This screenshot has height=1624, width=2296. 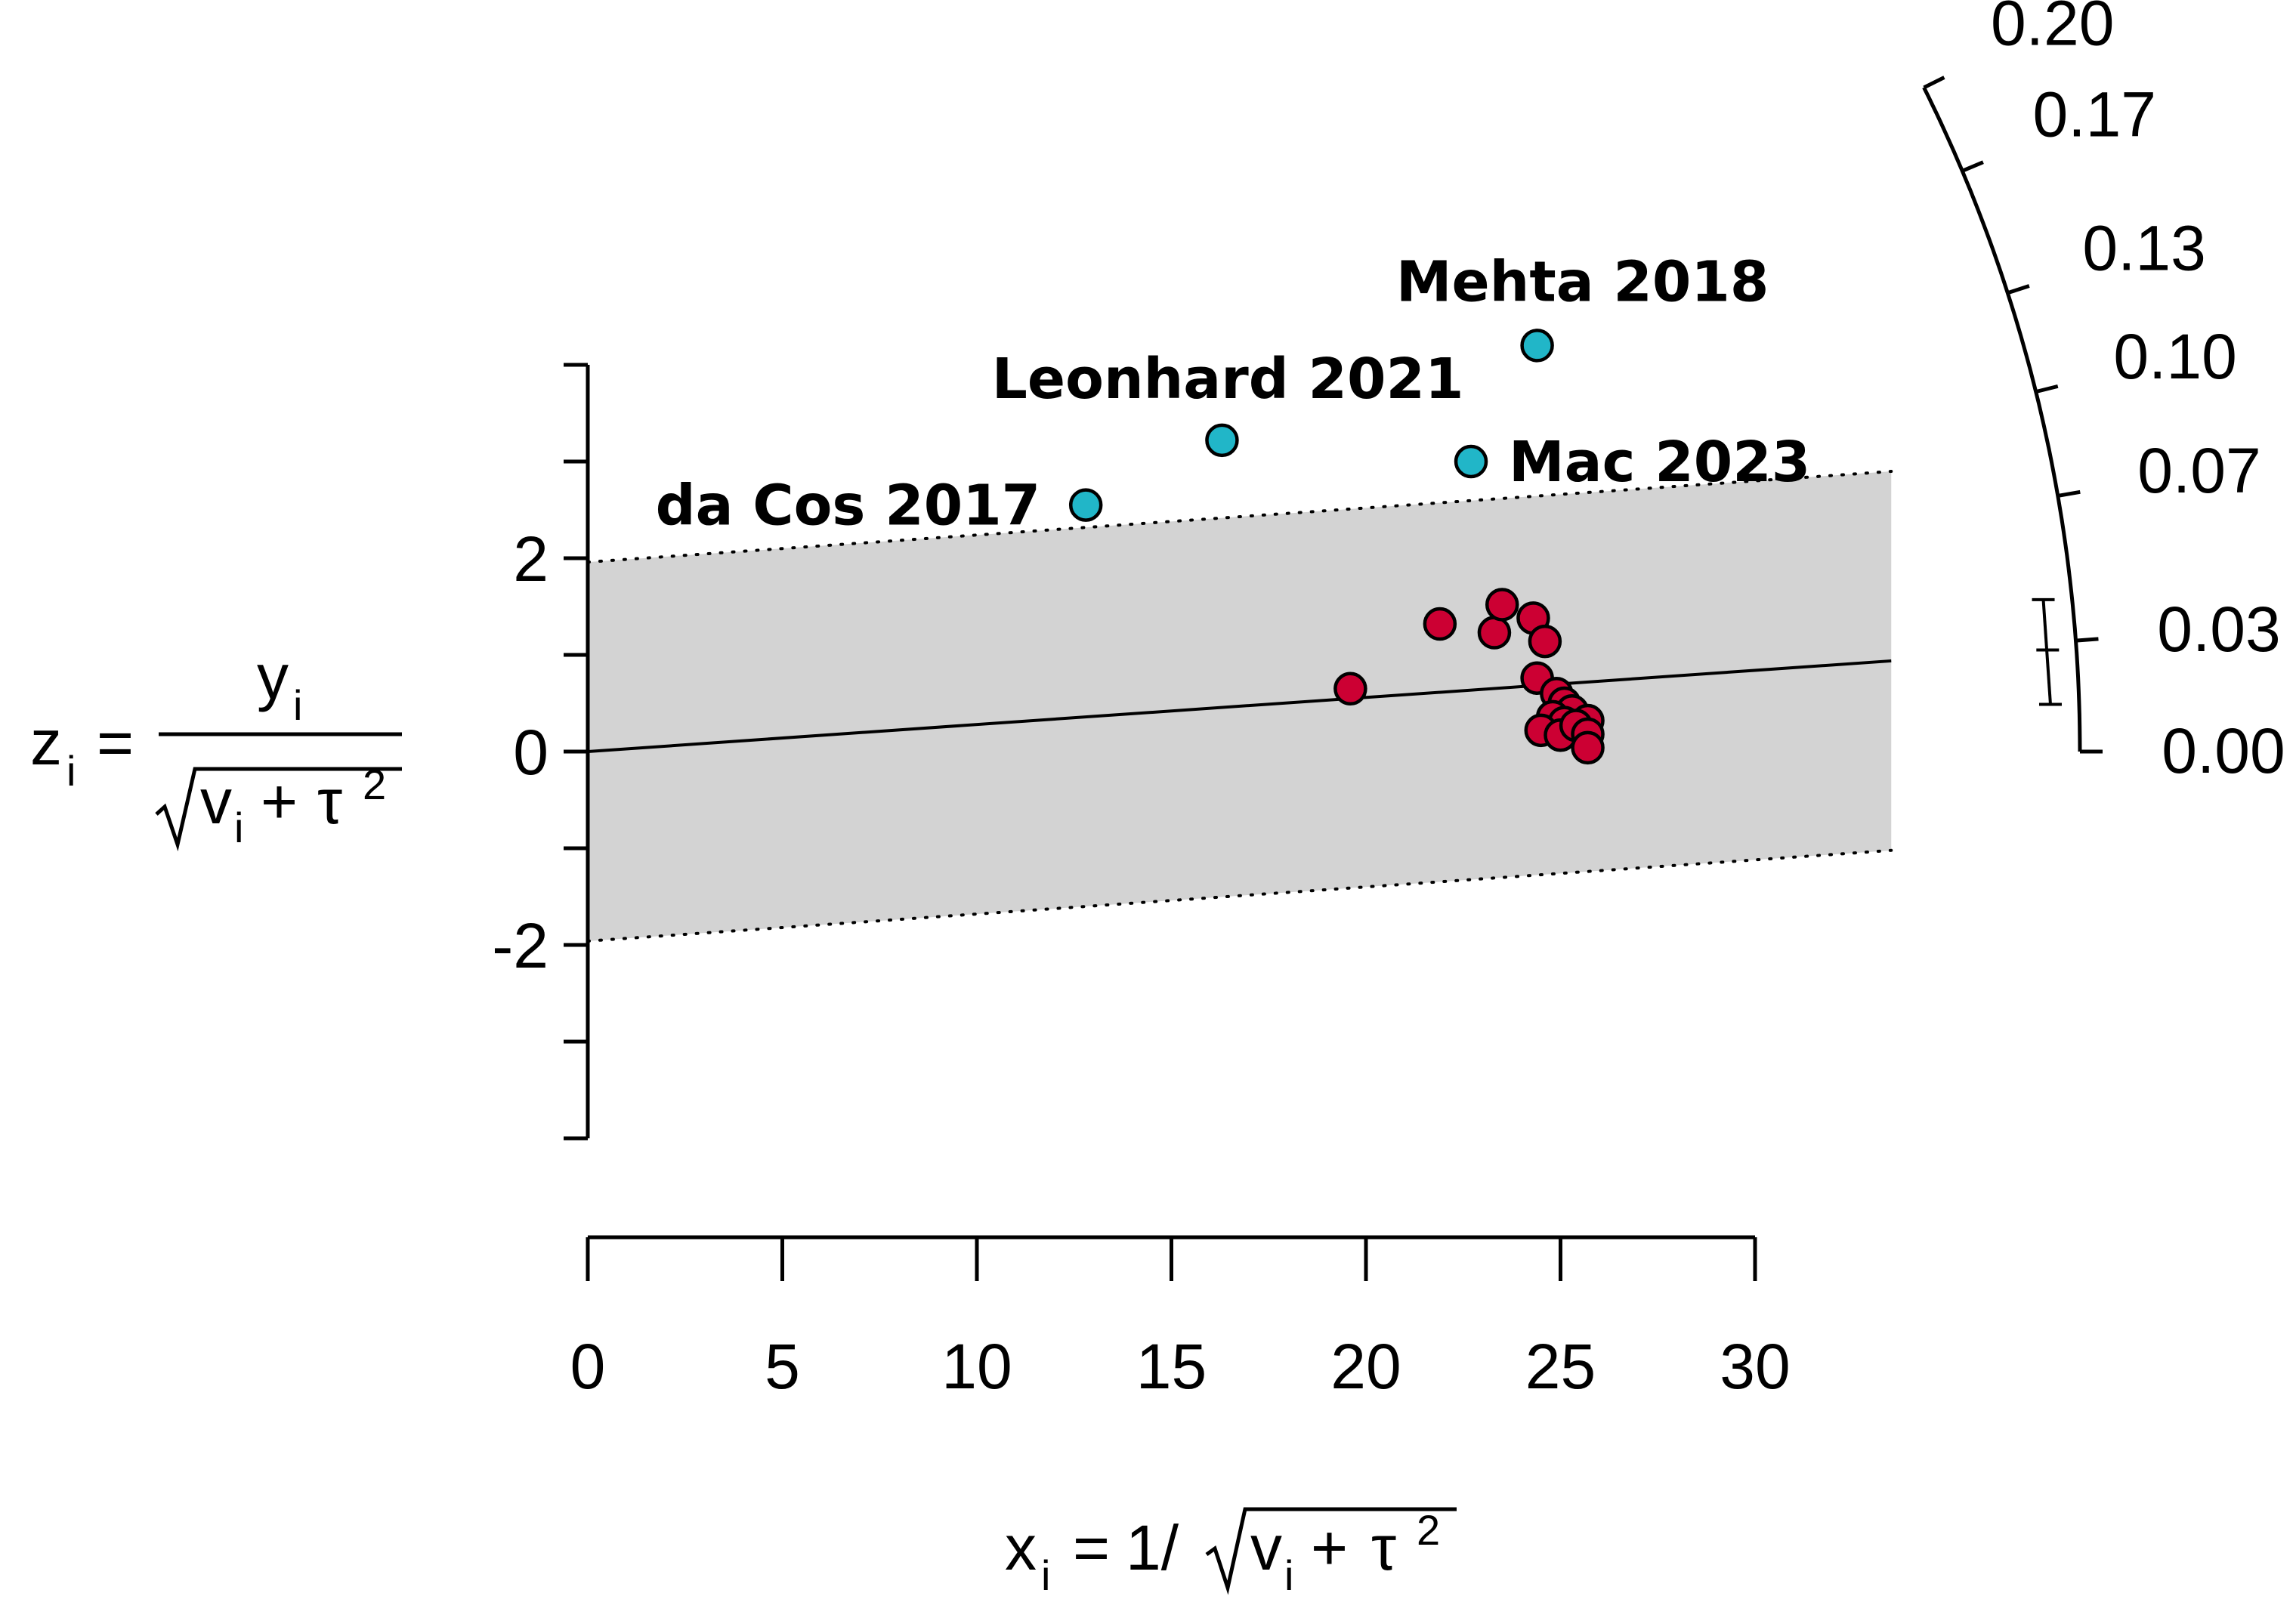 I want to click on y-label-rad-plus: +, so click(x=279, y=801).